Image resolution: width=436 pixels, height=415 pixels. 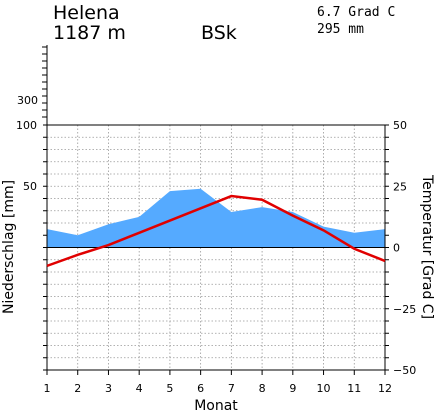 I want to click on x-tick-label: 7, so click(x=231, y=388).